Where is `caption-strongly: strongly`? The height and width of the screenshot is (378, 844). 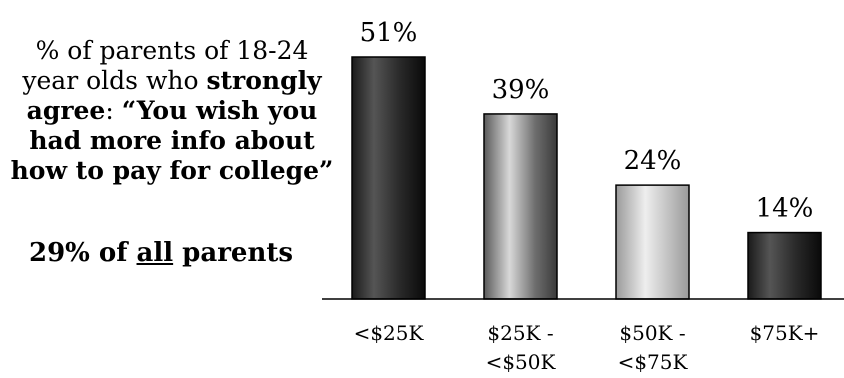
caption-strongly: strongly is located at coordinates (264, 80).